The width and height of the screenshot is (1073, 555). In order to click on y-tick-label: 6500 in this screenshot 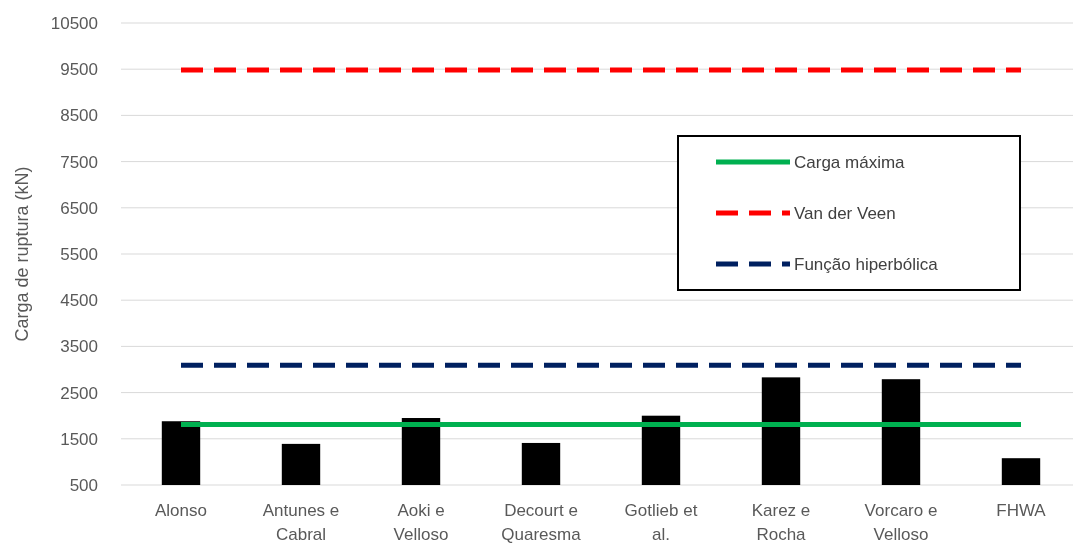, I will do `click(79, 208)`.